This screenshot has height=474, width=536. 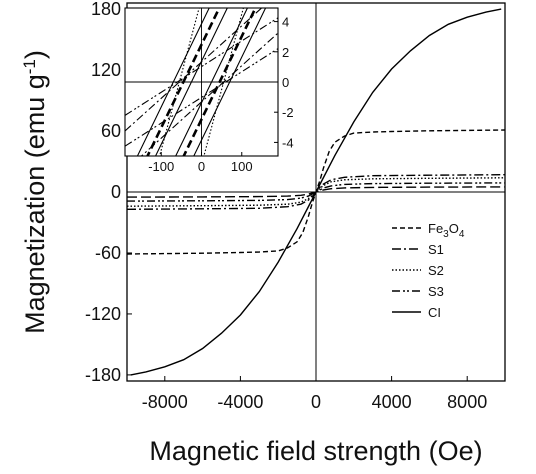 What do you see at coordinates (288, 142) in the screenshot?
I see `inset-y-tick-label: -4` at bounding box center [288, 142].